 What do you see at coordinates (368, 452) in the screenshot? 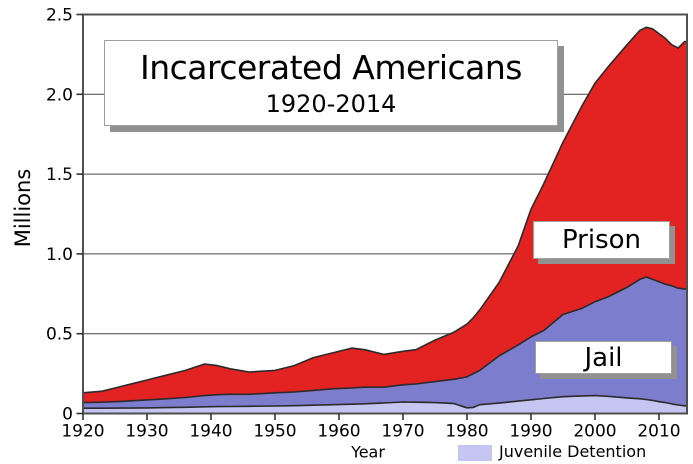
I see `x-axis-title: Year` at bounding box center [368, 452].